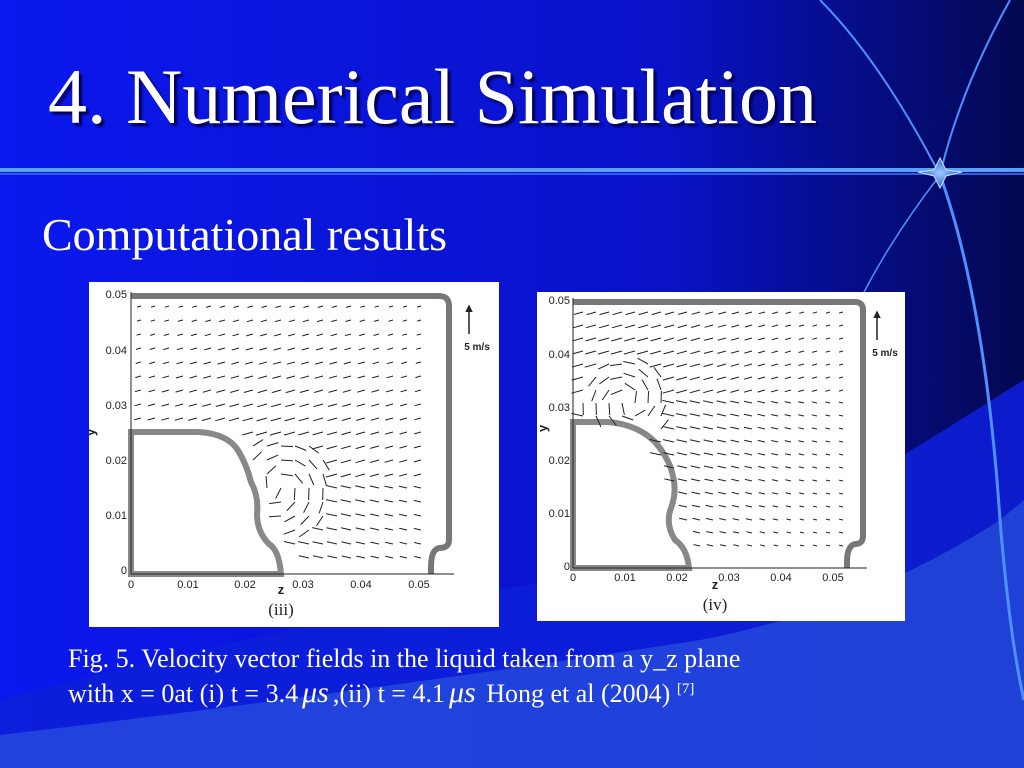 This screenshot has height=768, width=1024. What do you see at coordinates (315, 692) in the screenshot?
I see `mu-symbol: μs` at bounding box center [315, 692].